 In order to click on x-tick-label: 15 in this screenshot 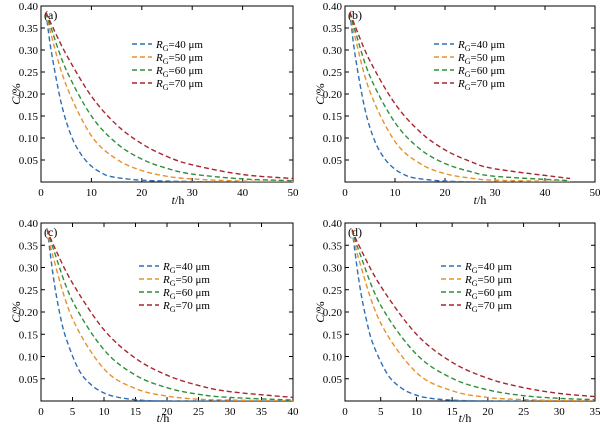, I will do `click(136, 412)`.